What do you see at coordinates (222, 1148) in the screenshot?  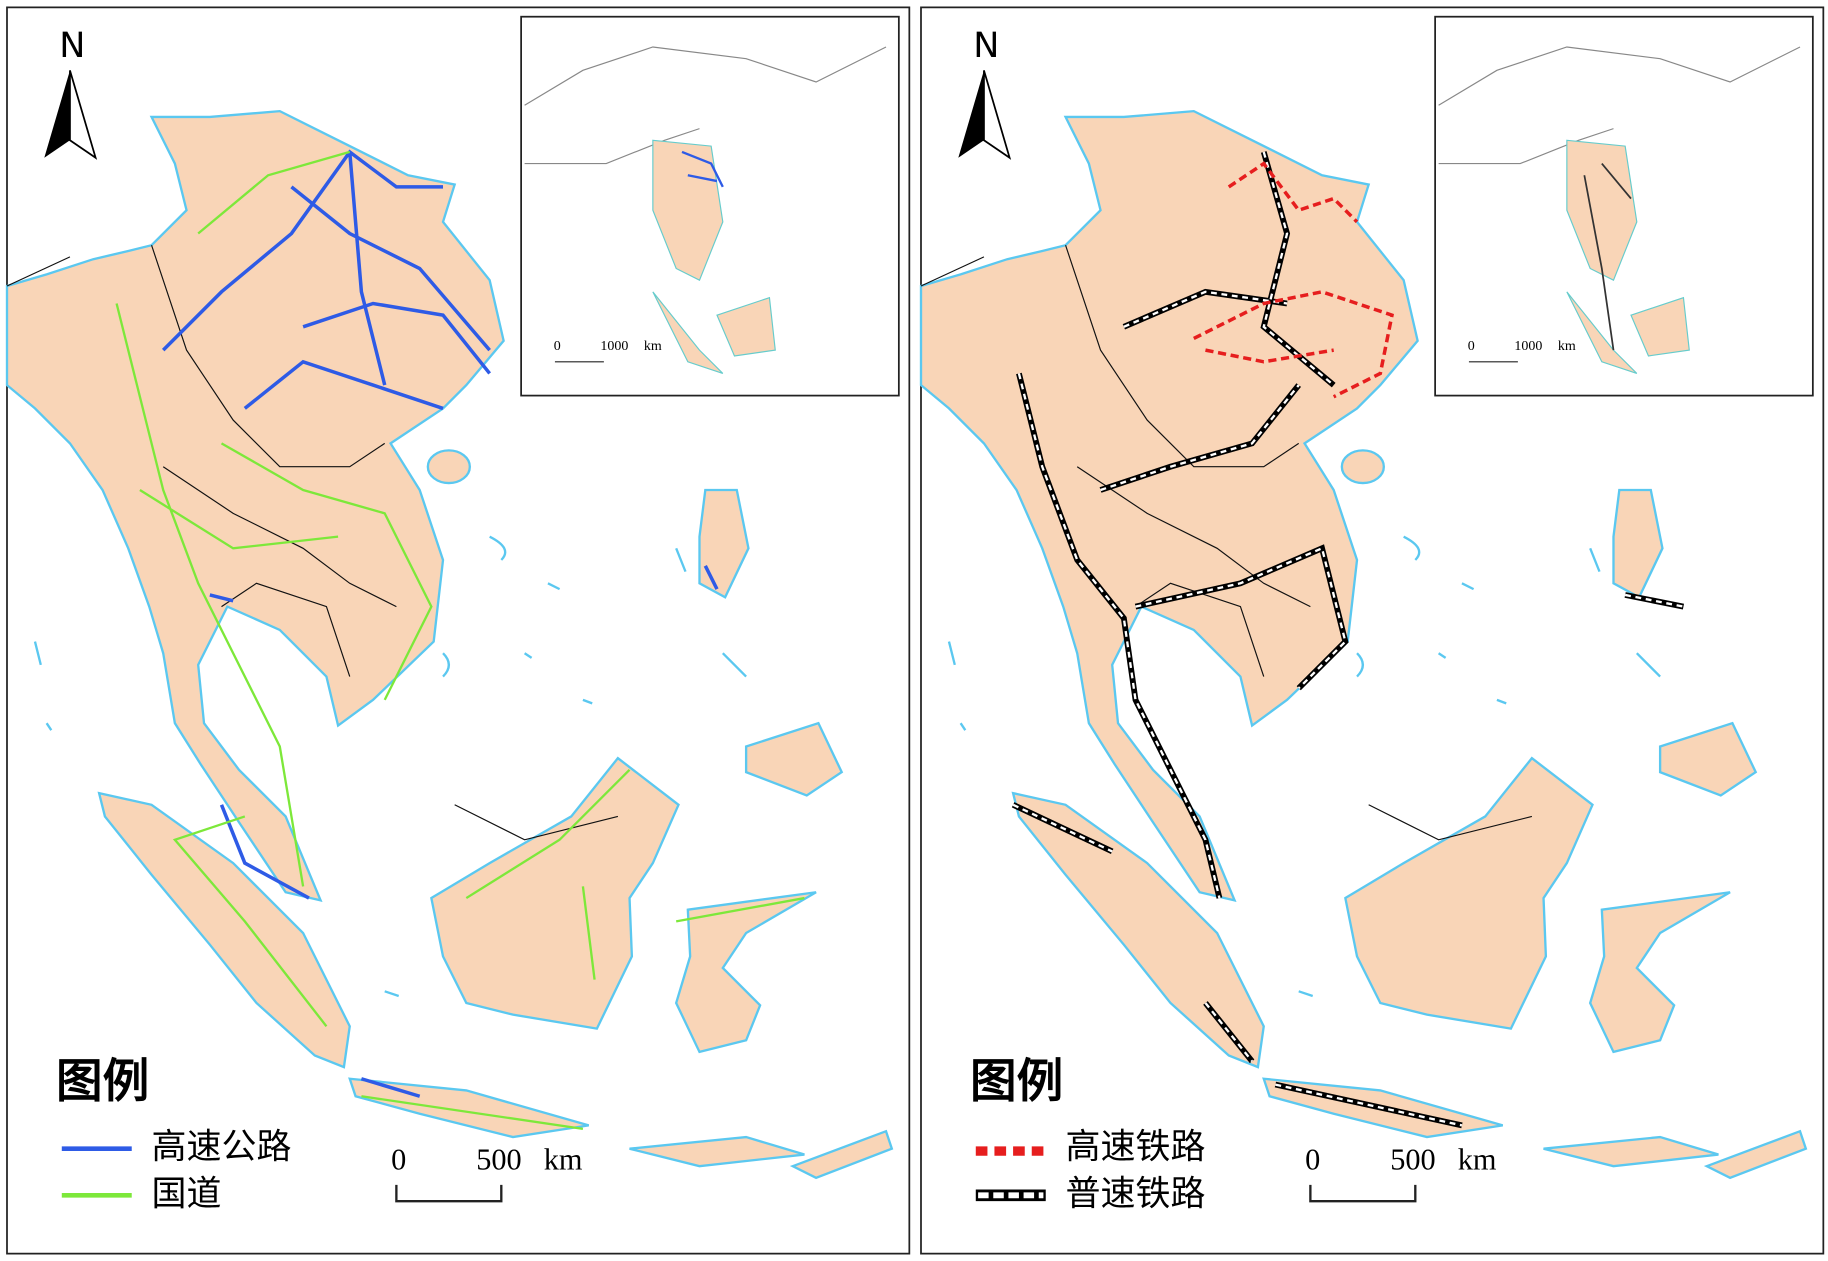 I see `legend-label: 高速公路` at bounding box center [222, 1148].